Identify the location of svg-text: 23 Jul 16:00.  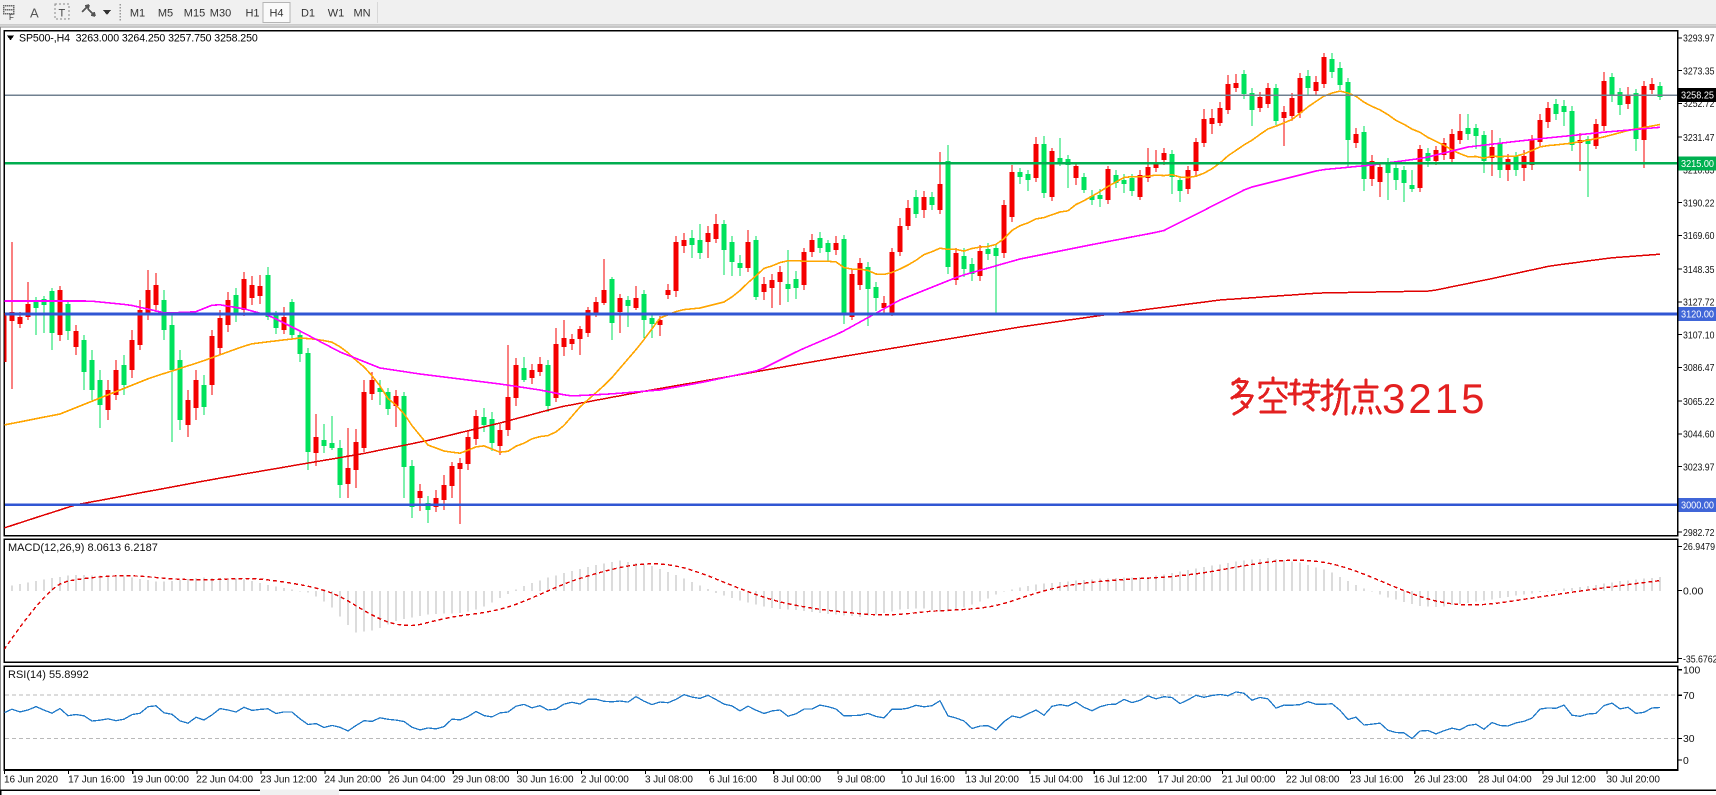
(1377, 780).